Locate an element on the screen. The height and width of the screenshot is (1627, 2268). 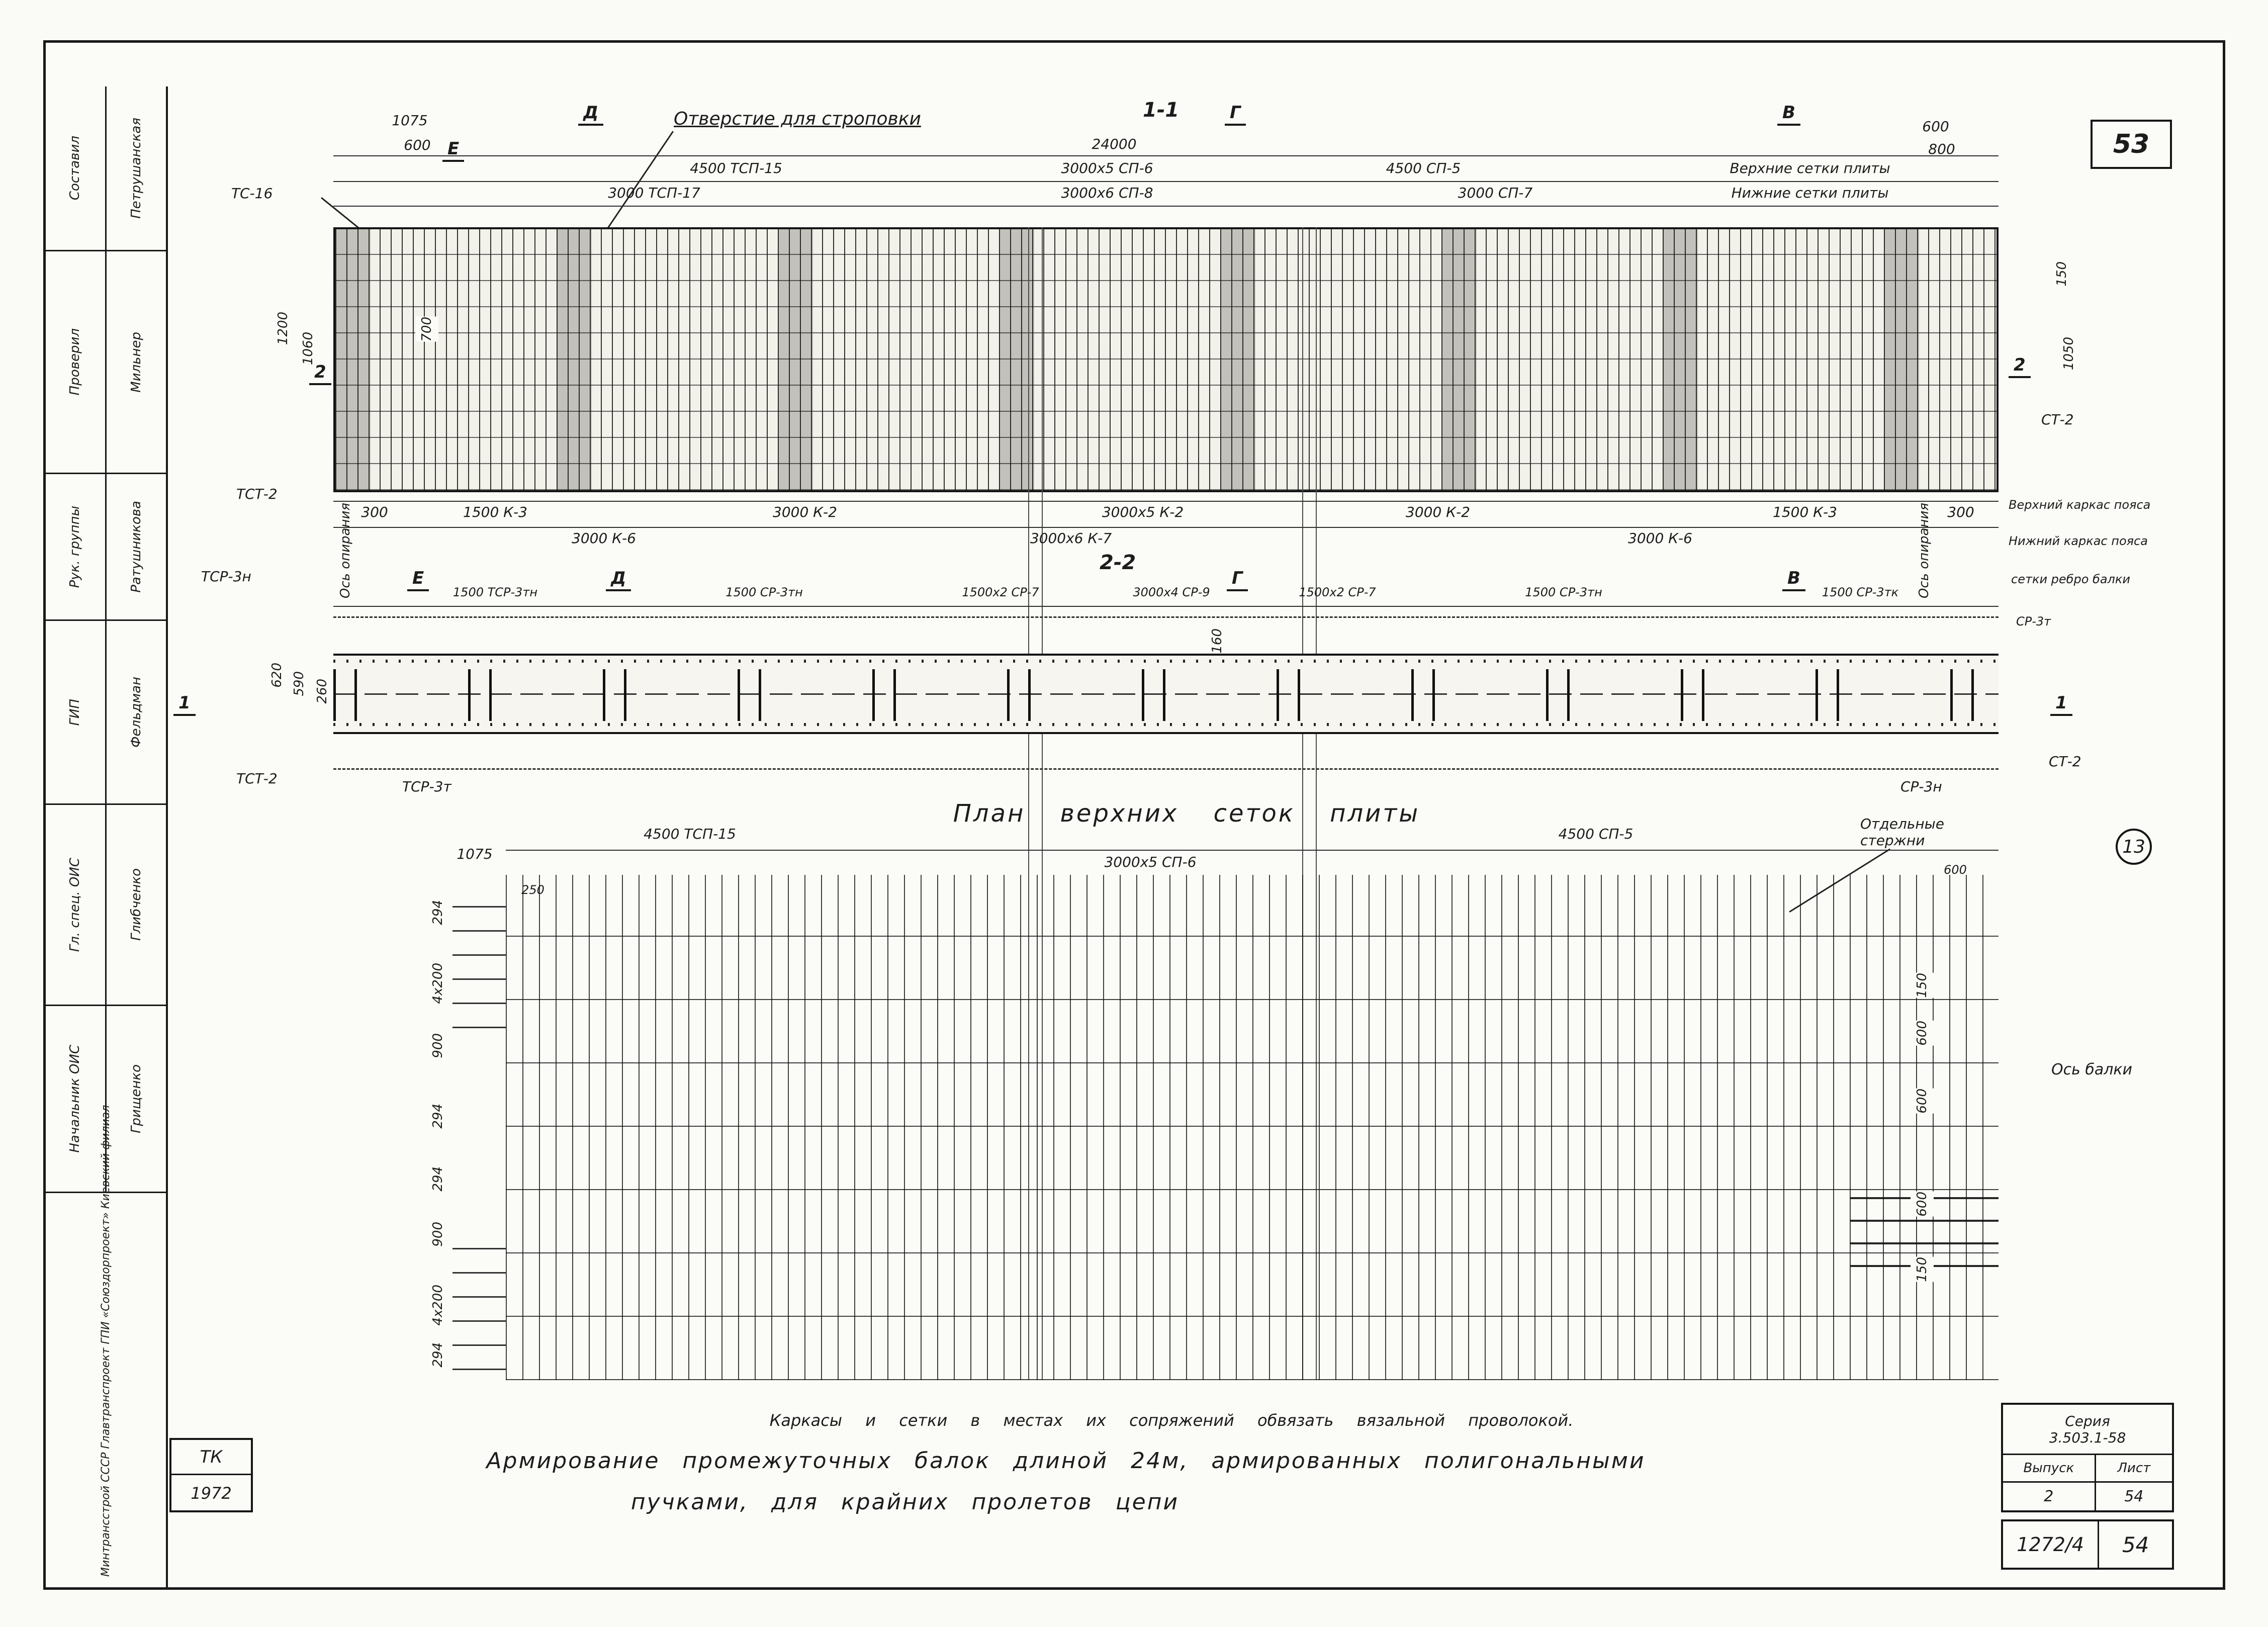
plan-top-dim-2: 4500 СП-5 is located at coordinates (1596, 834).